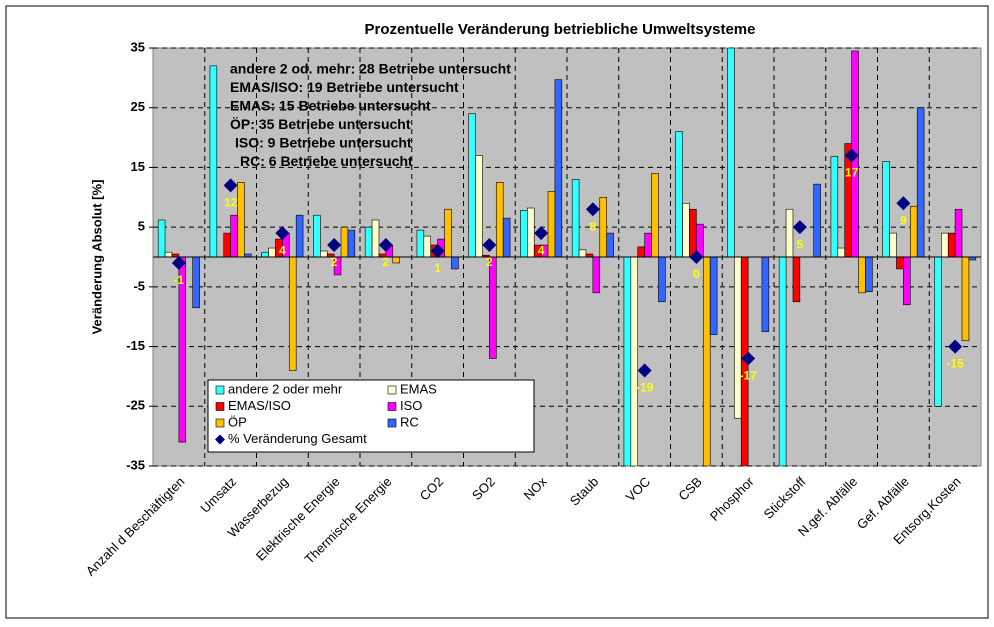 This screenshot has width=994, height=627. I want to click on legend-label: EMAS/ISO, so click(259, 405).